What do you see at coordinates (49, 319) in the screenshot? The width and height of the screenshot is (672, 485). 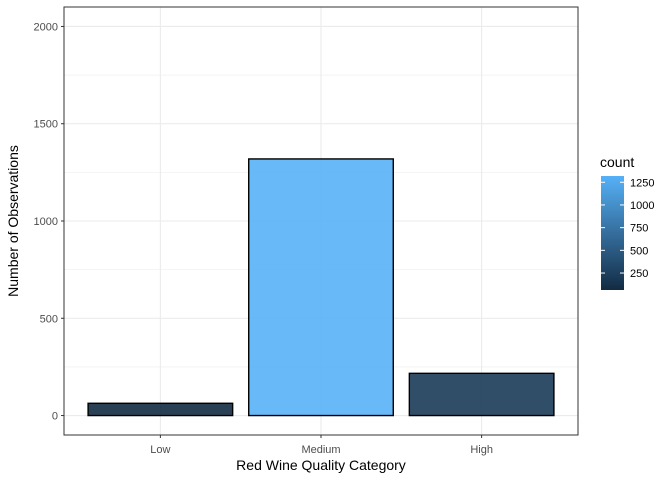 I see `y-tick-label: 500` at bounding box center [49, 319].